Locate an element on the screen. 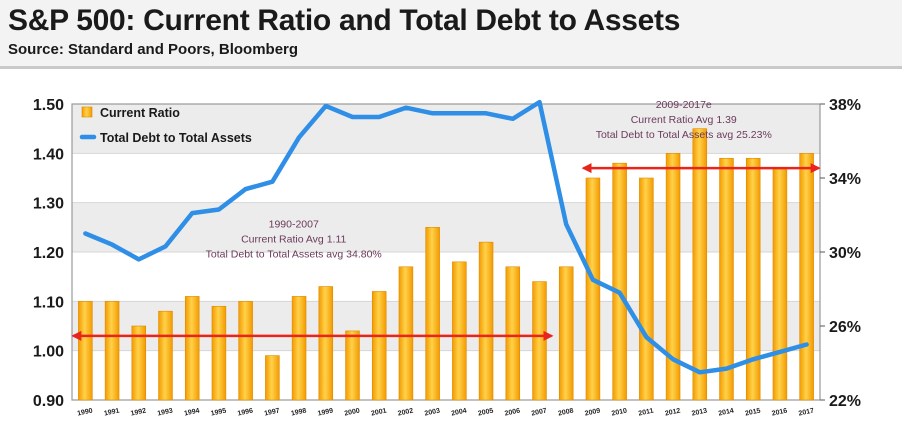 The height and width of the screenshot is (444, 902). x-tick-label: 2001 is located at coordinates (379, 412).